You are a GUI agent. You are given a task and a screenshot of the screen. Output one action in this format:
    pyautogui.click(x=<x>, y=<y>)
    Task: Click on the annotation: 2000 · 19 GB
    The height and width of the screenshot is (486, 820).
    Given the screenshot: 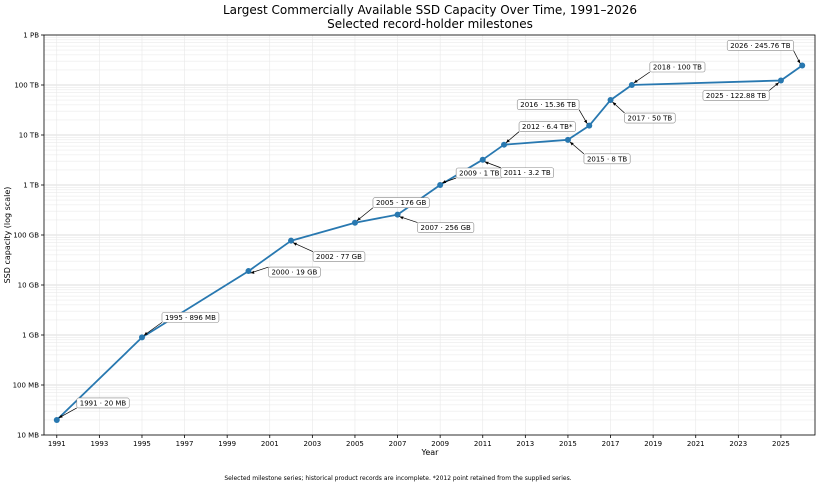 What is the action you would take?
    pyautogui.click(x=285, y=272)
    